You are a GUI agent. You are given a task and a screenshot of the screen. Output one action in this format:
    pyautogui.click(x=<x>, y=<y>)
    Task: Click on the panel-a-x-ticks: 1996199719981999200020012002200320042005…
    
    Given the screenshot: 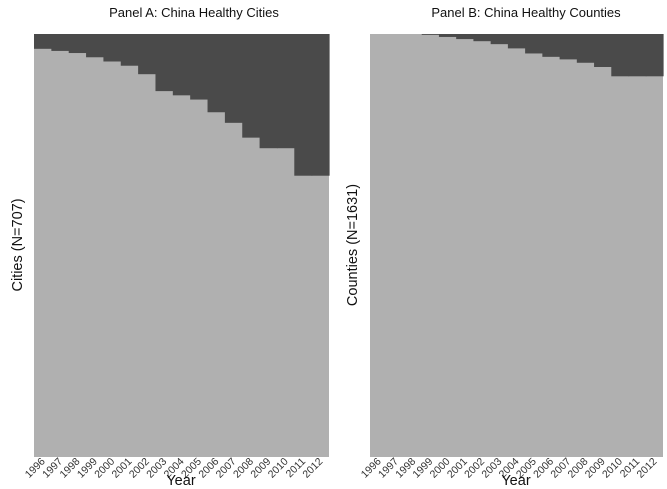 What is the action you would take?
    pyautogui.click(x=174, y=468)
    